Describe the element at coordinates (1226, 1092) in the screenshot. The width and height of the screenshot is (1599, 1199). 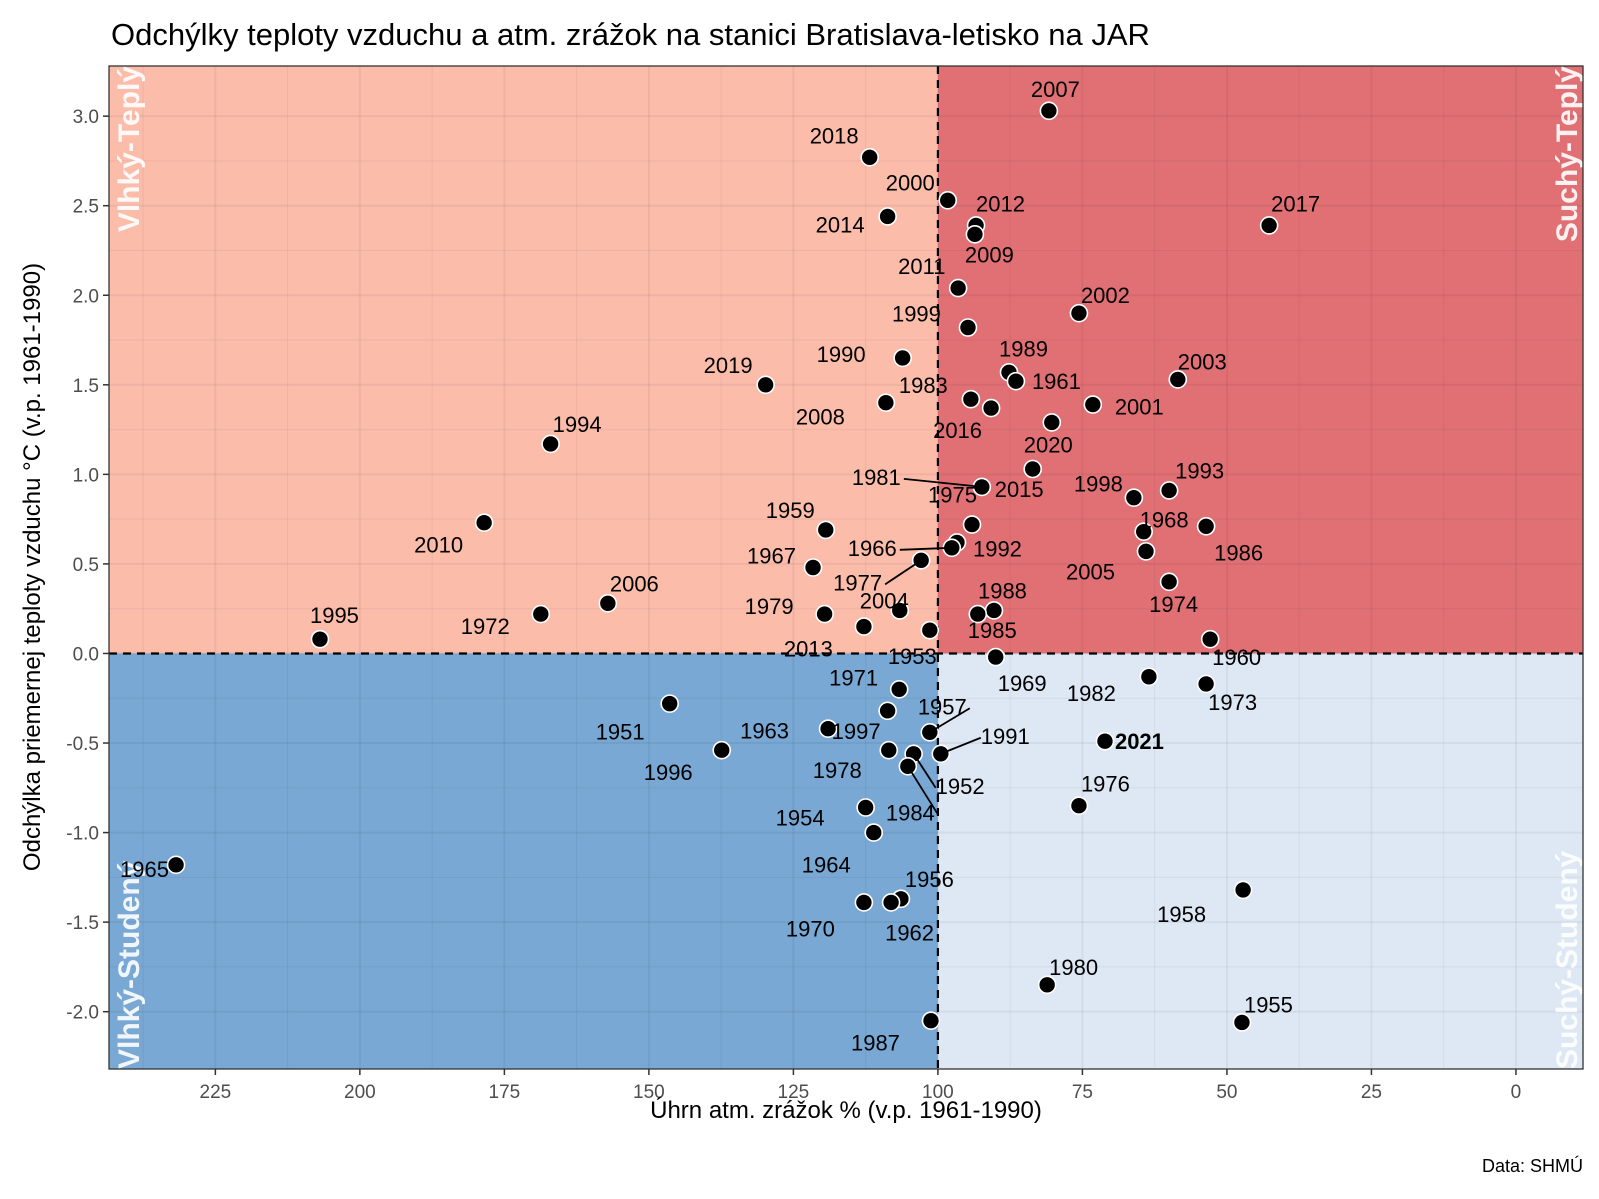
I see `x-tick-label: 50` at that location.